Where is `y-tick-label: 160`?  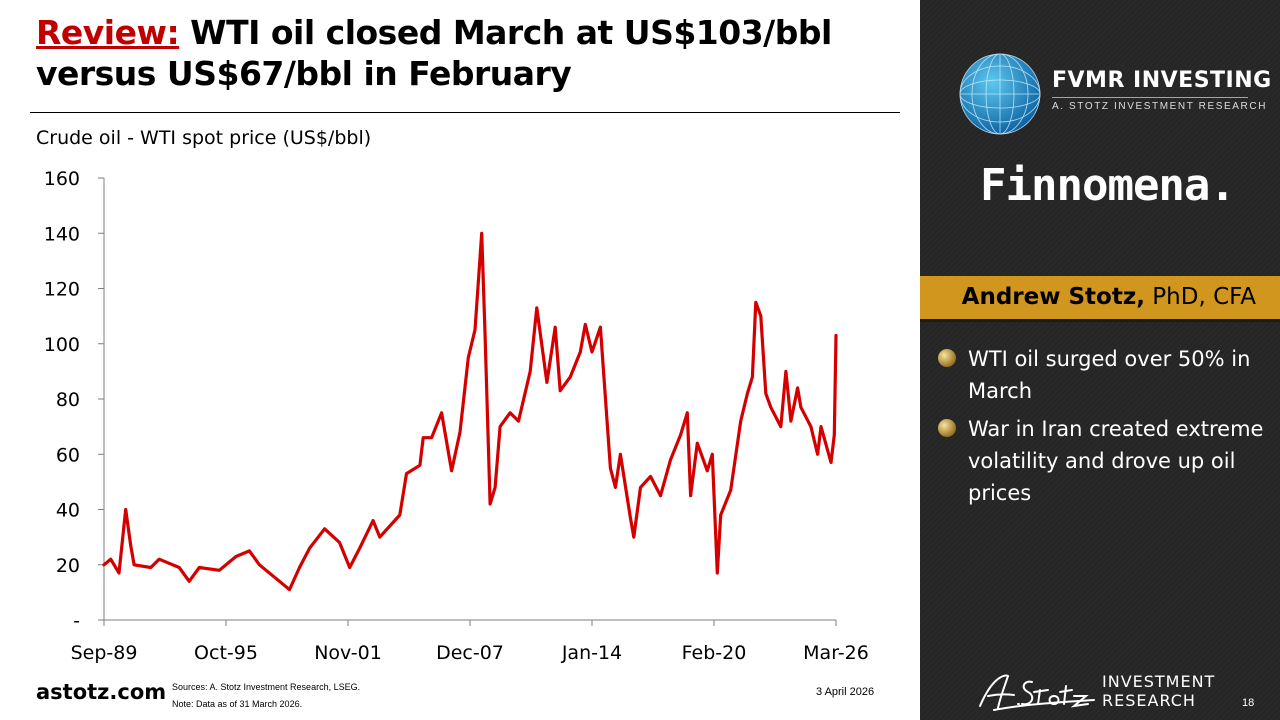 y-tick-label: 160 is located at coordinates (62, 179).